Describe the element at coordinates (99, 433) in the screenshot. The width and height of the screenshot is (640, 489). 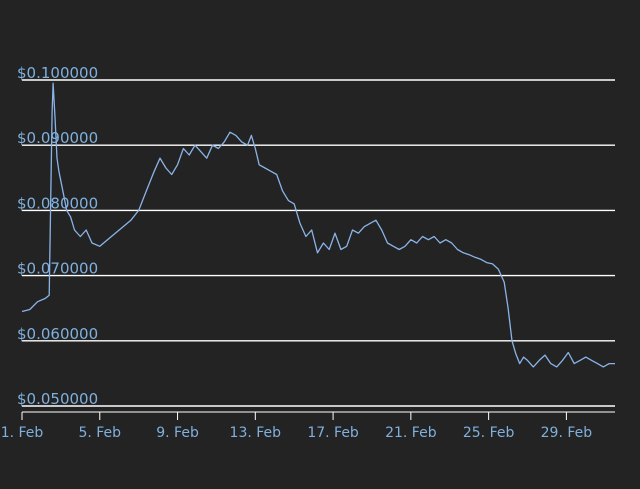
I see `x-tick-label: 5. Feb` at that location.